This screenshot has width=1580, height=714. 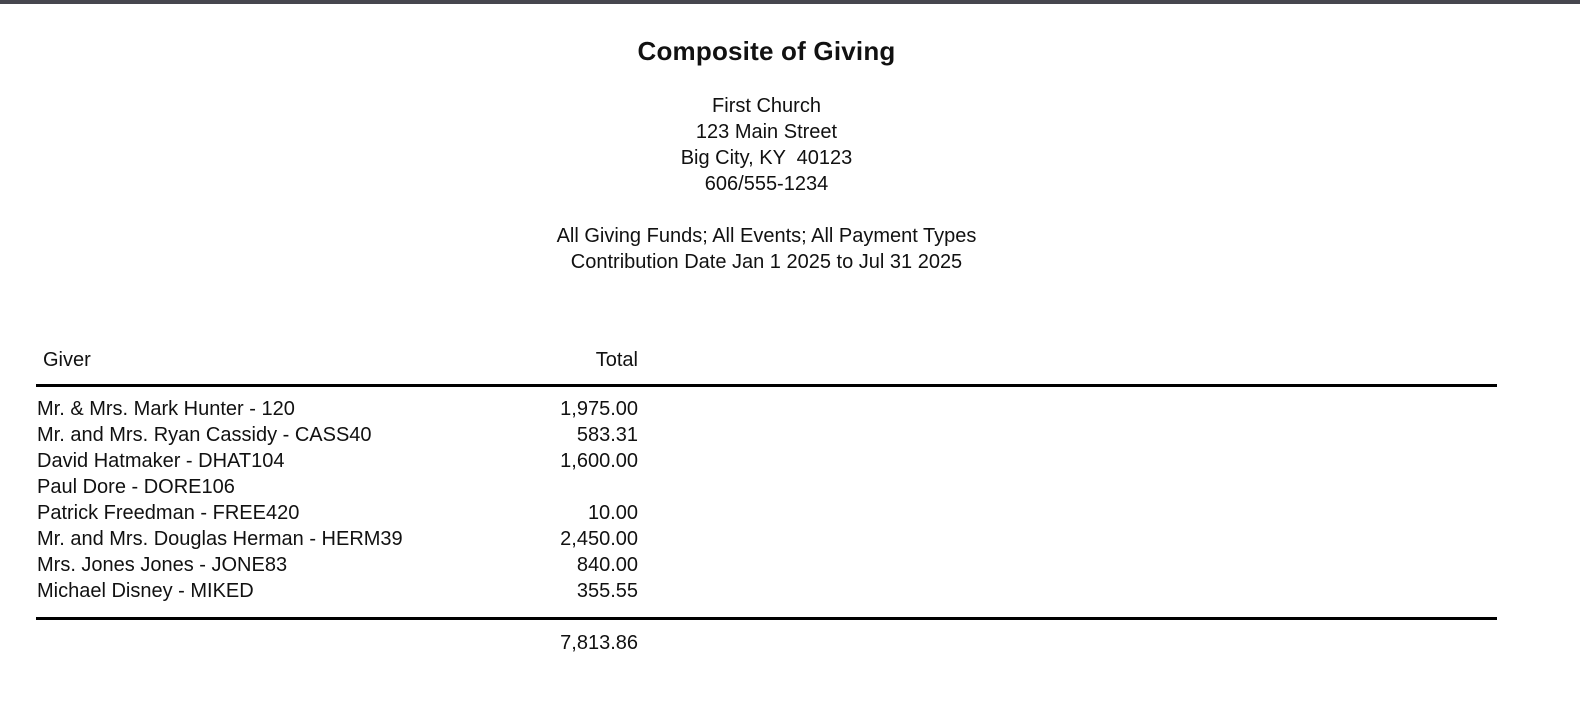 I want to click on giver-cell: Mr. and Mrs. Douglas Herman - HERM39, so click(x=220, y=539).